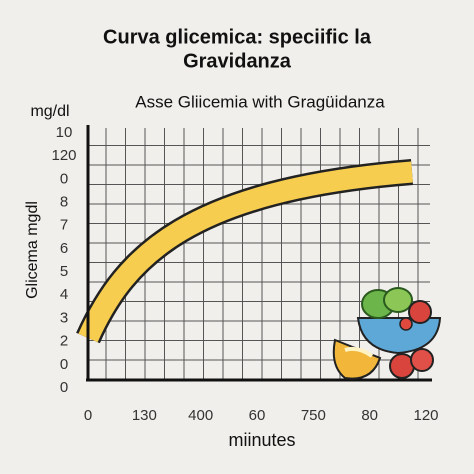 This screenshot has width=474, height=474. What do you see at coordinates (64, 271) in the screenshot?
I see `y-tick-label: 5` at bounding box center [64, 271].